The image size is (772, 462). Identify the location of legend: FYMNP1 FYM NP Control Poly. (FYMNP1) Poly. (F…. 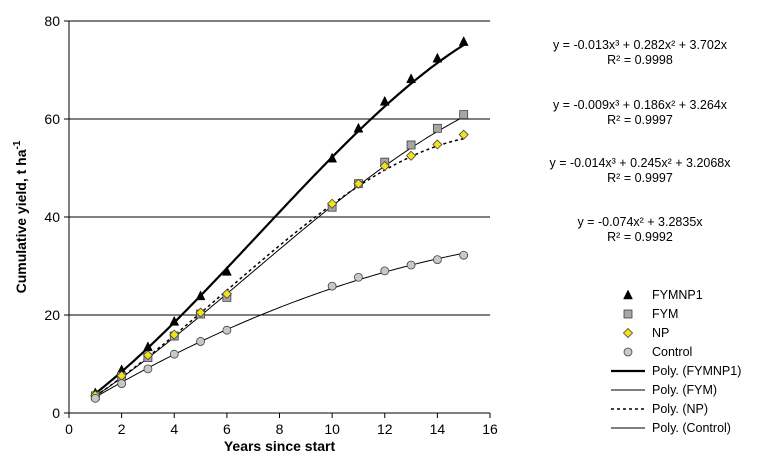
(675, 361).